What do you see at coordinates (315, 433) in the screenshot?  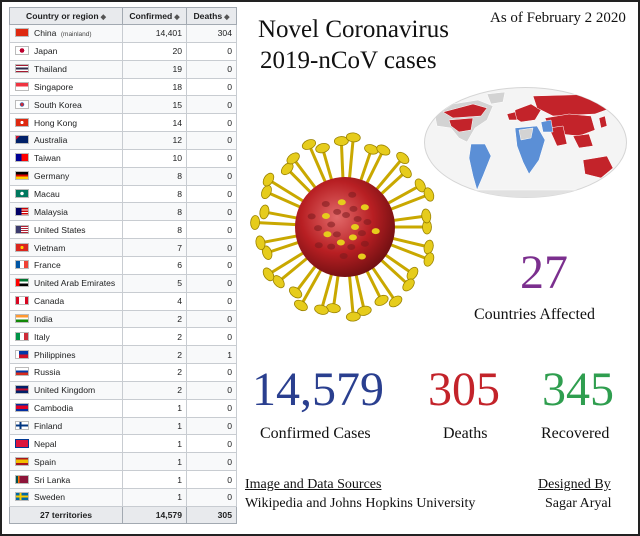 I see `confirmed-cases-label: Confirmed Cases` at bounding box center [315, 433].